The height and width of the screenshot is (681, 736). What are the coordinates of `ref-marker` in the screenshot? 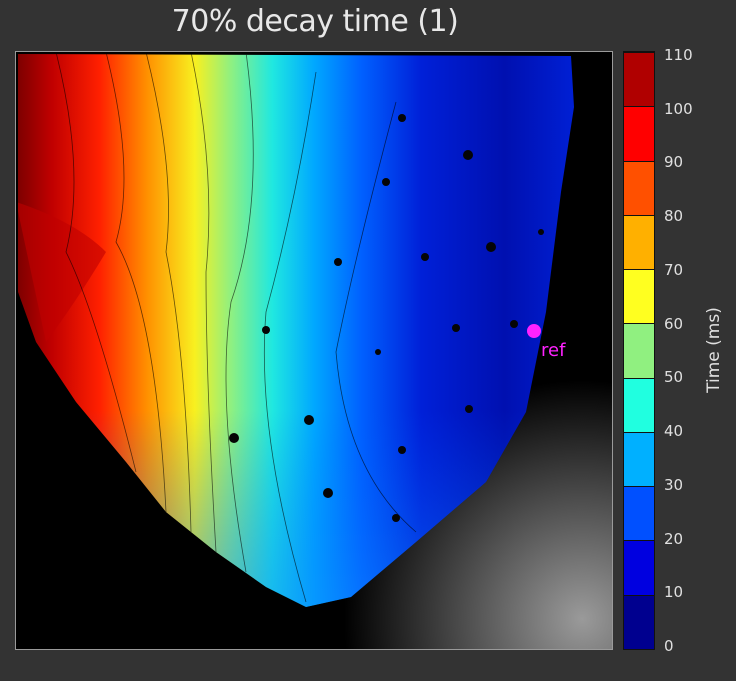 It's located at (534, 331).